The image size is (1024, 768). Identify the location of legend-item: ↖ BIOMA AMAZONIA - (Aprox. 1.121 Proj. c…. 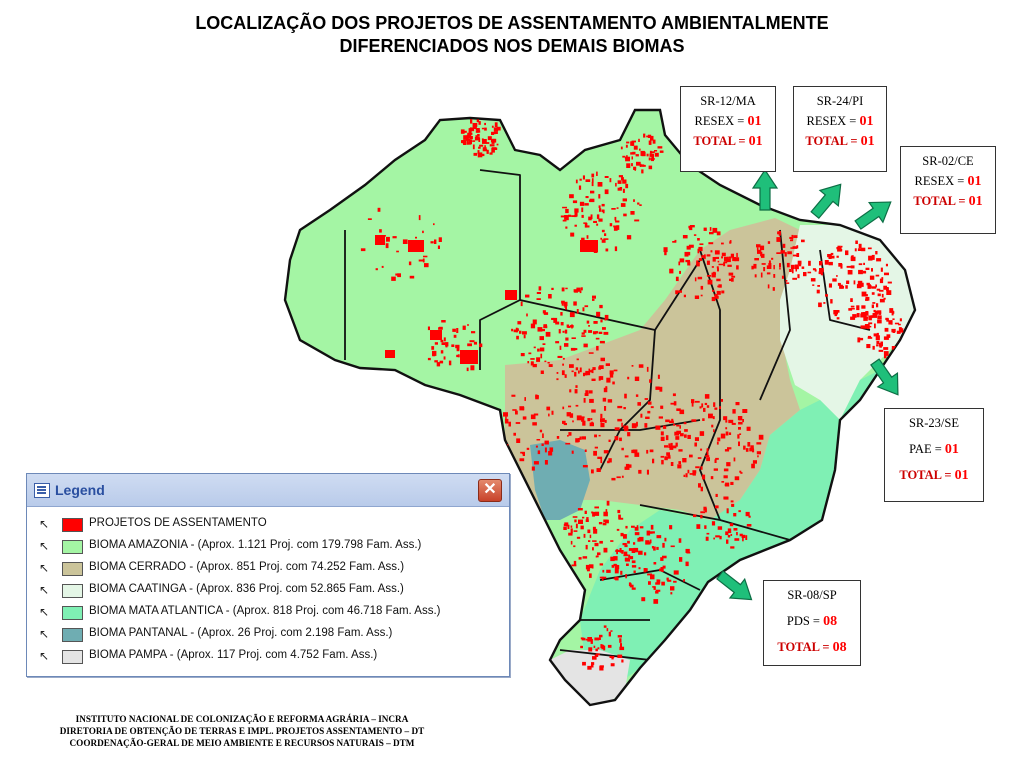
(268, 547).